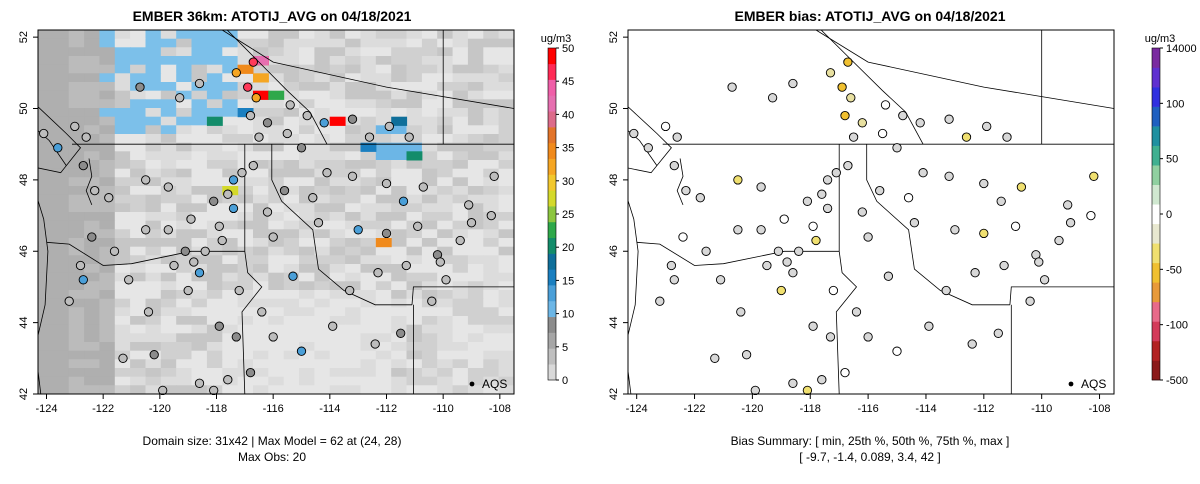  I want to click on x-tick-label: -112, so click(983, 409).